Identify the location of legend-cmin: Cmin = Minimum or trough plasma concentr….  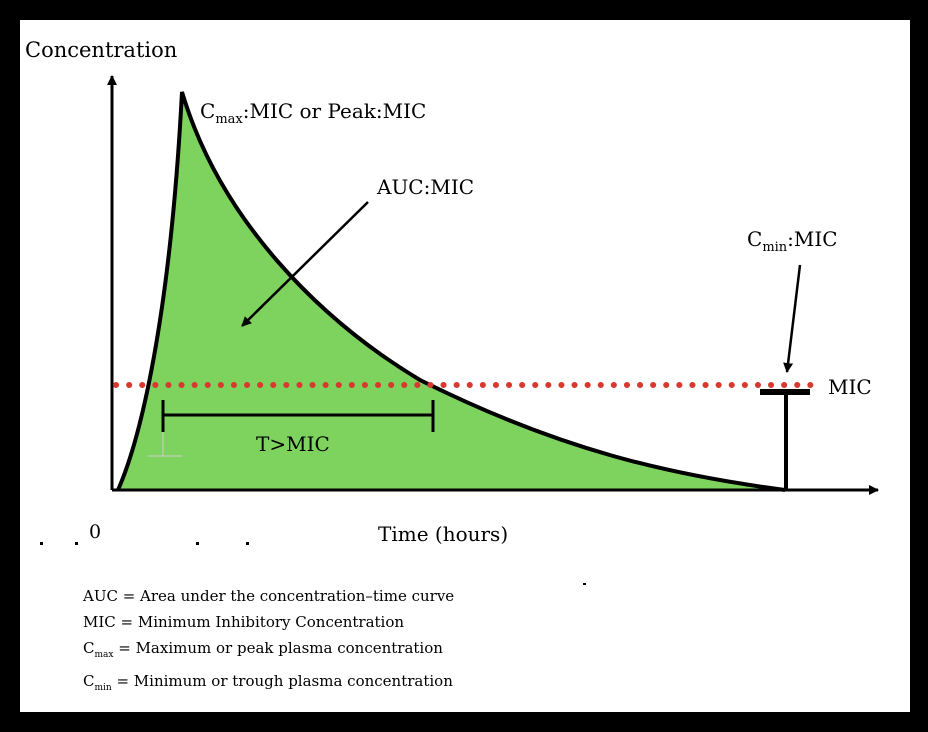
(268, 682).